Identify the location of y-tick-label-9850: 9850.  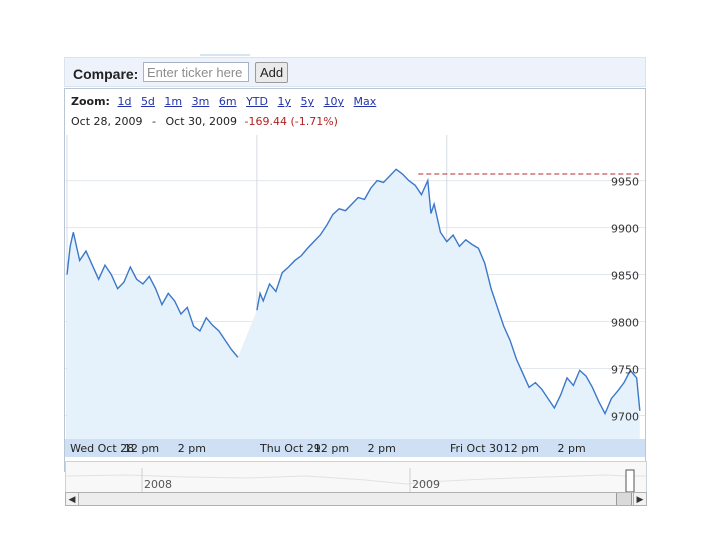
(625, 276).